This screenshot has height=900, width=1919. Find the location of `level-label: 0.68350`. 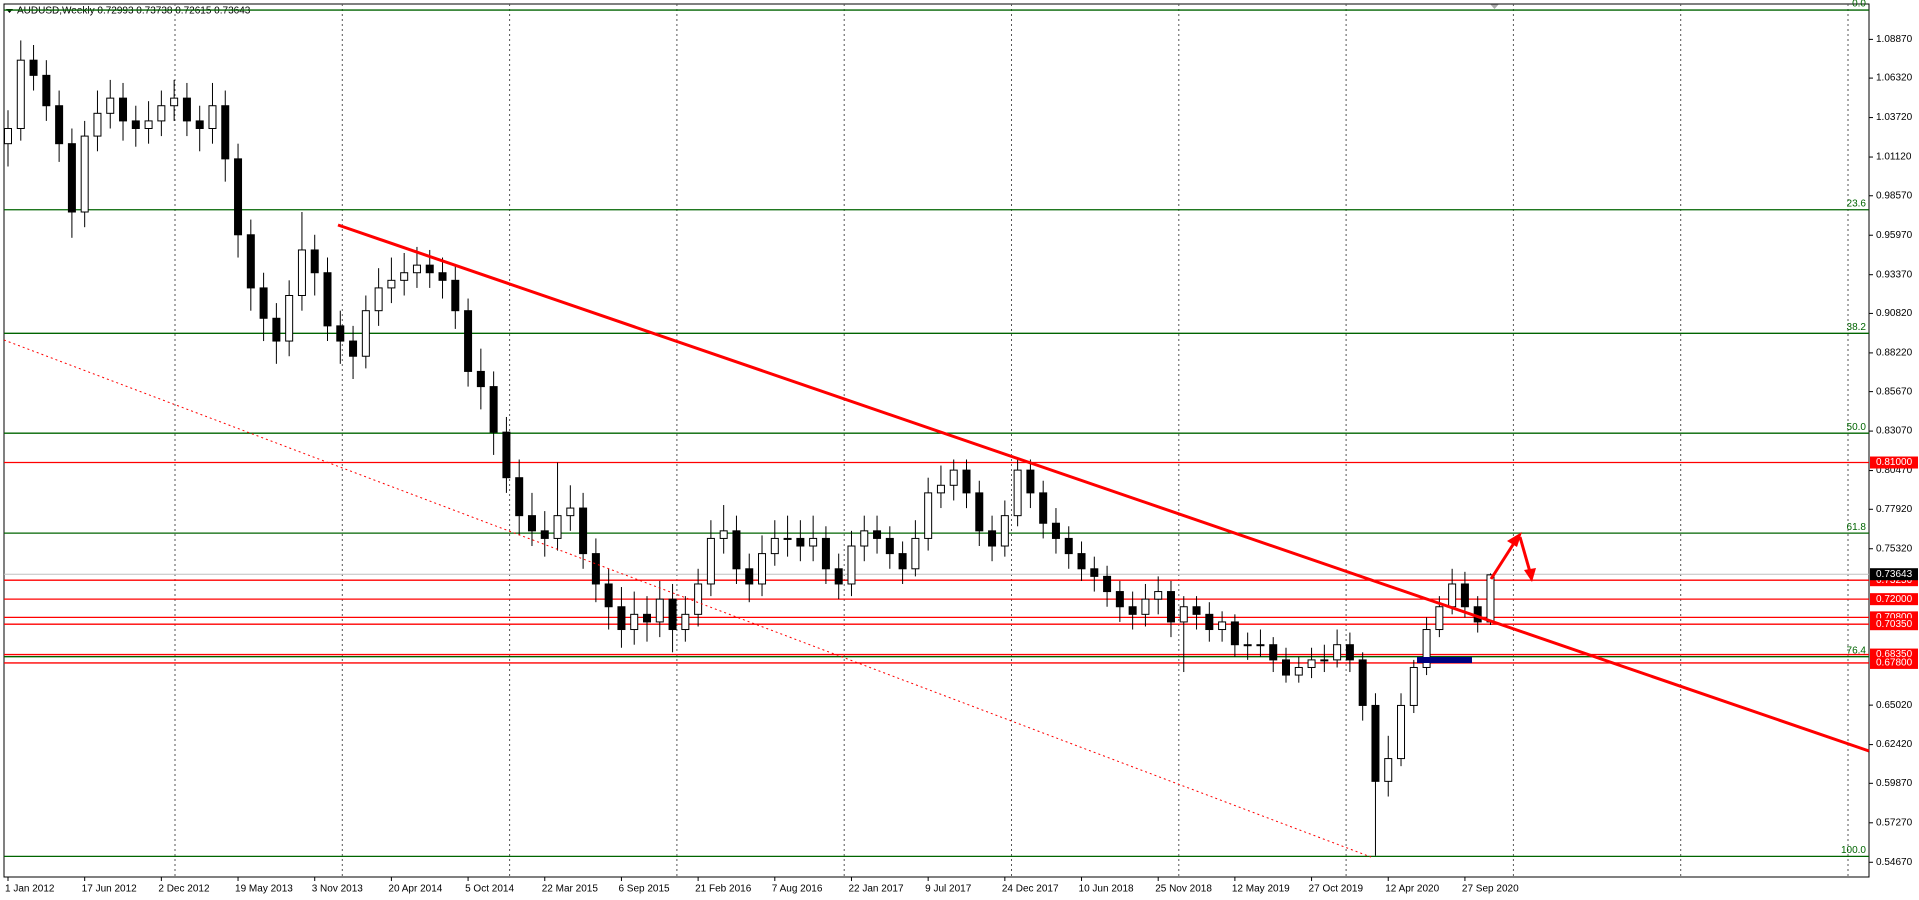

level-label: 0.68350 is located at coordinates (1894, 654).